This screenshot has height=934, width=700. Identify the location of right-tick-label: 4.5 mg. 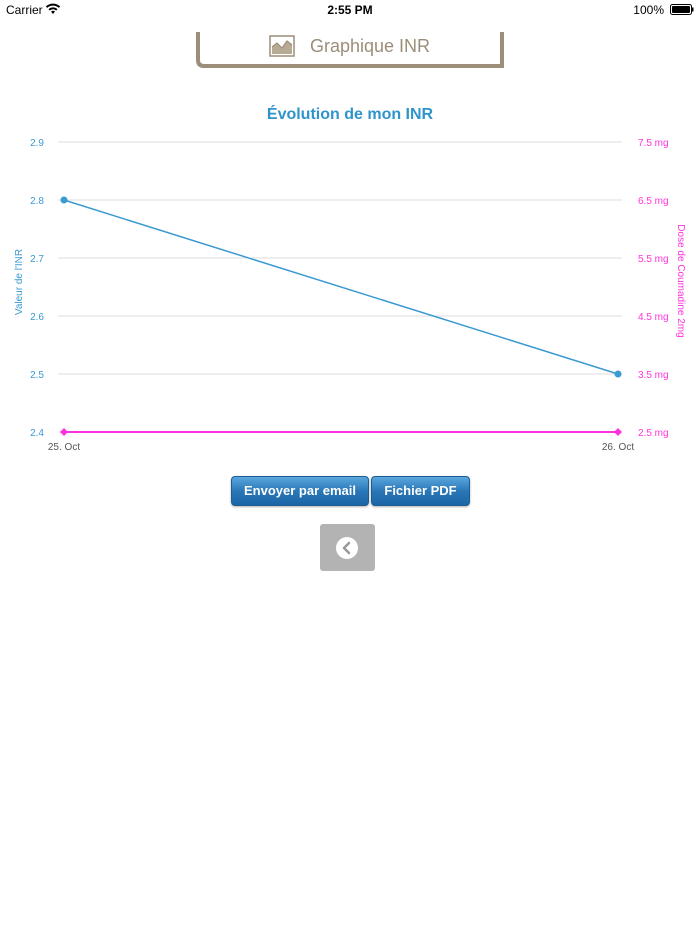
(653, 317).